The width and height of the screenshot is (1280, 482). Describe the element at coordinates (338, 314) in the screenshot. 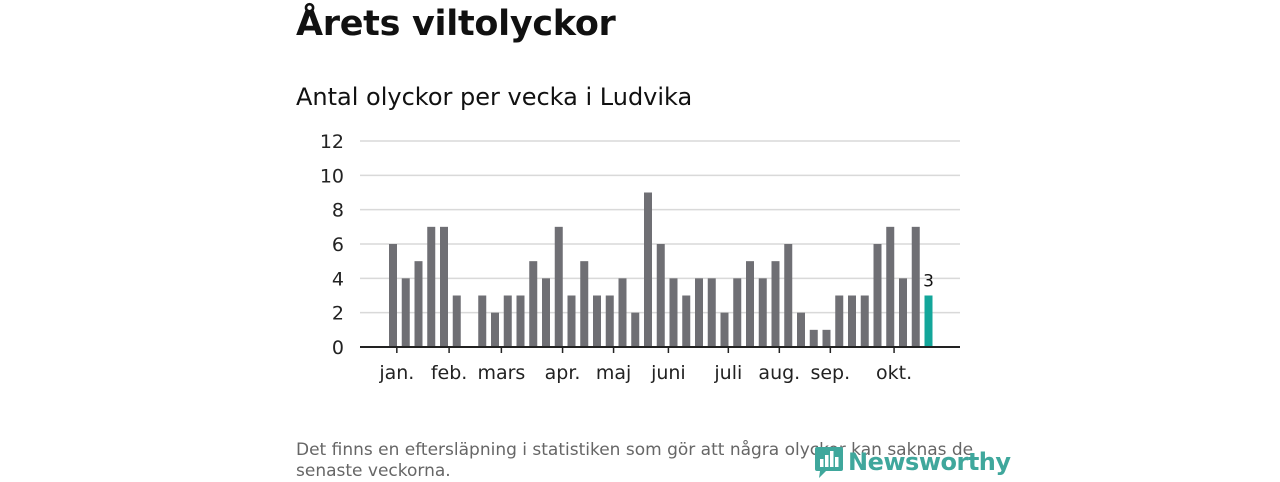

I see `y-tick-label: 2` at that location.